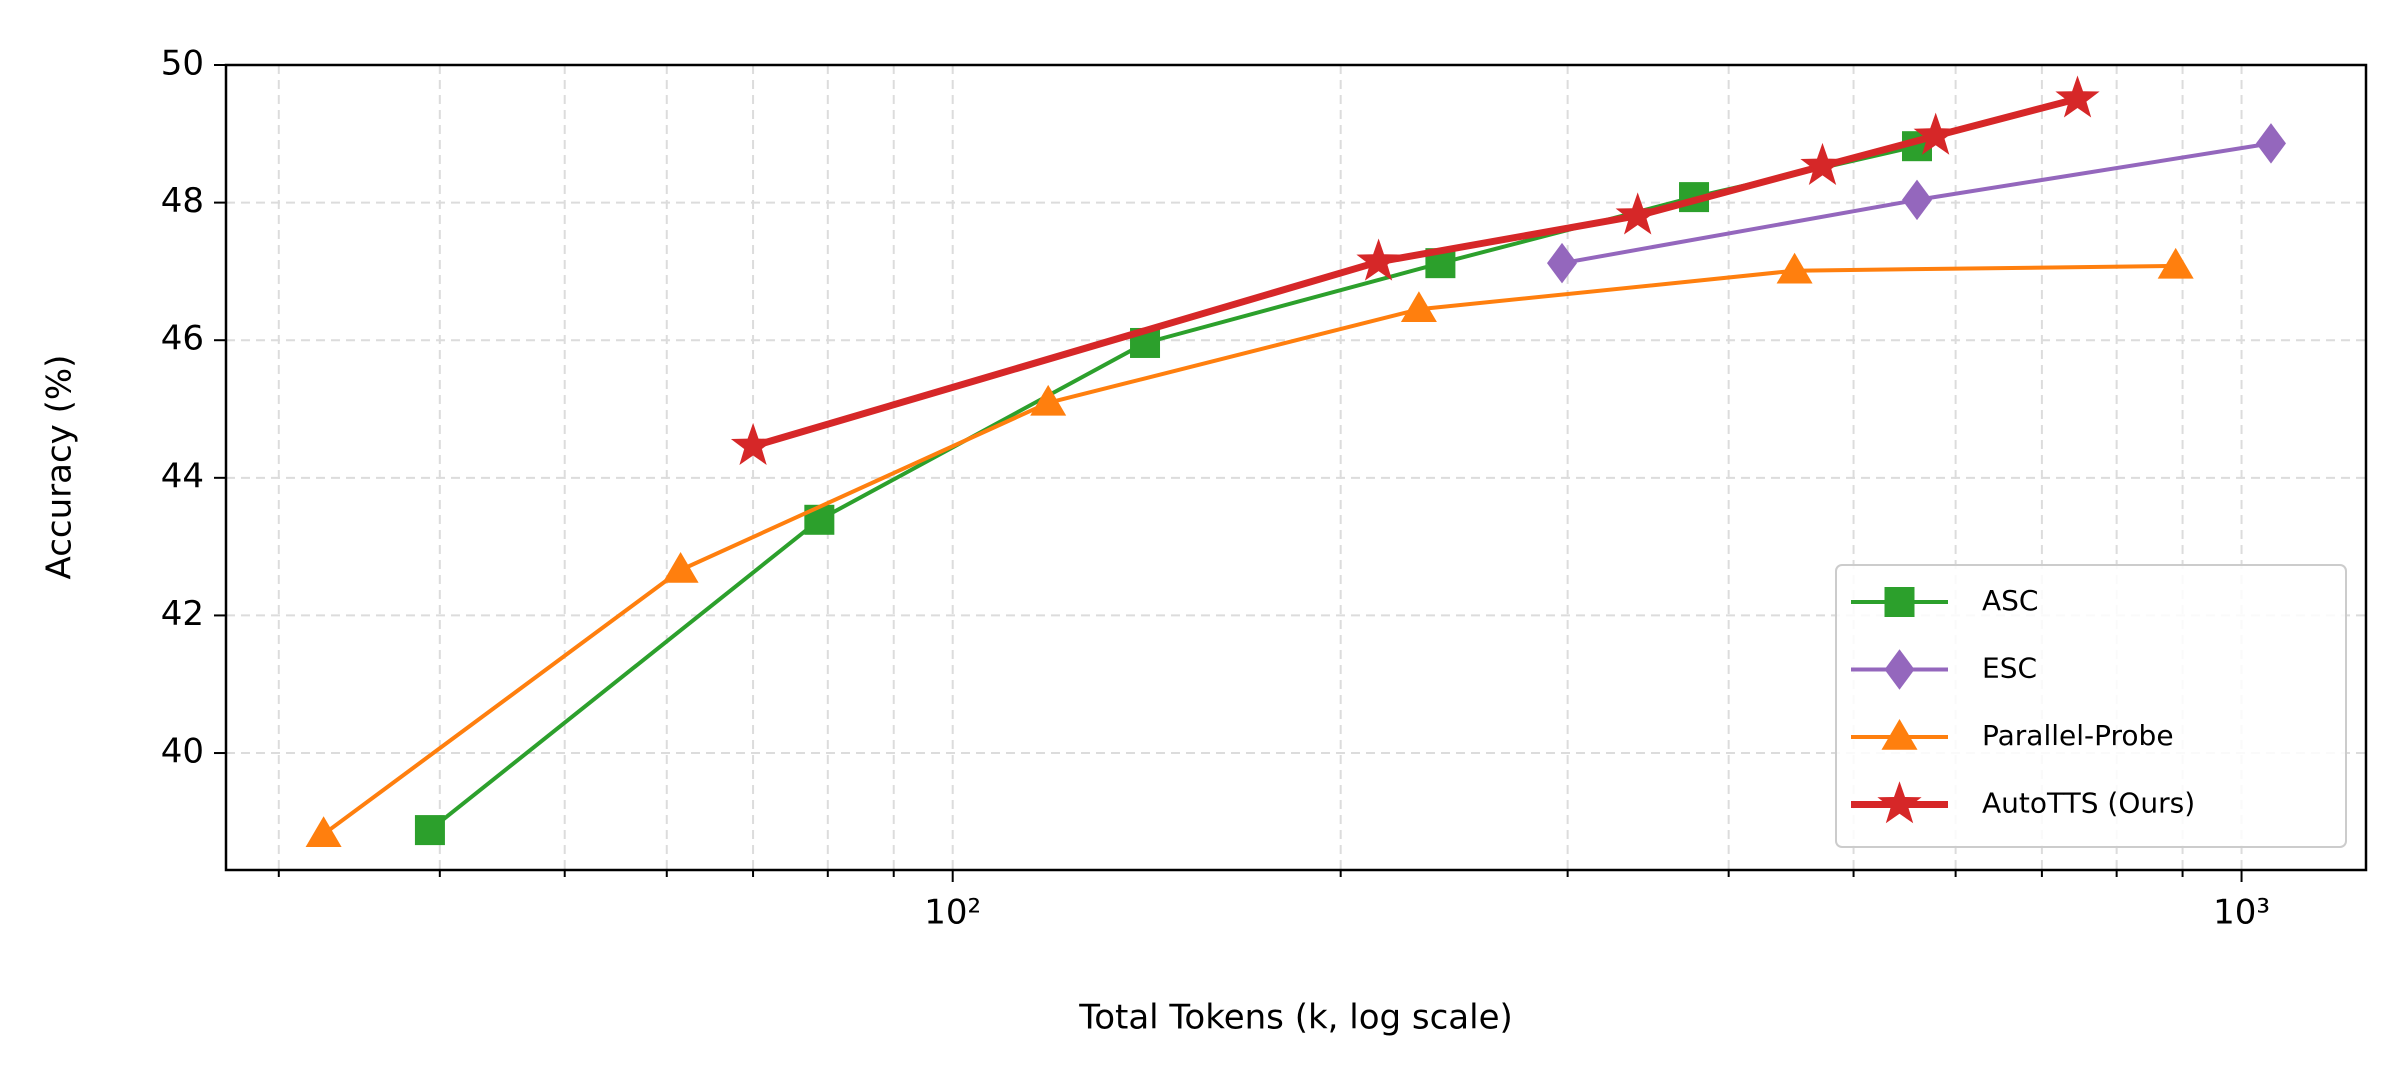  I want to click on x-tick-label: 10³, so click(2241, 913).